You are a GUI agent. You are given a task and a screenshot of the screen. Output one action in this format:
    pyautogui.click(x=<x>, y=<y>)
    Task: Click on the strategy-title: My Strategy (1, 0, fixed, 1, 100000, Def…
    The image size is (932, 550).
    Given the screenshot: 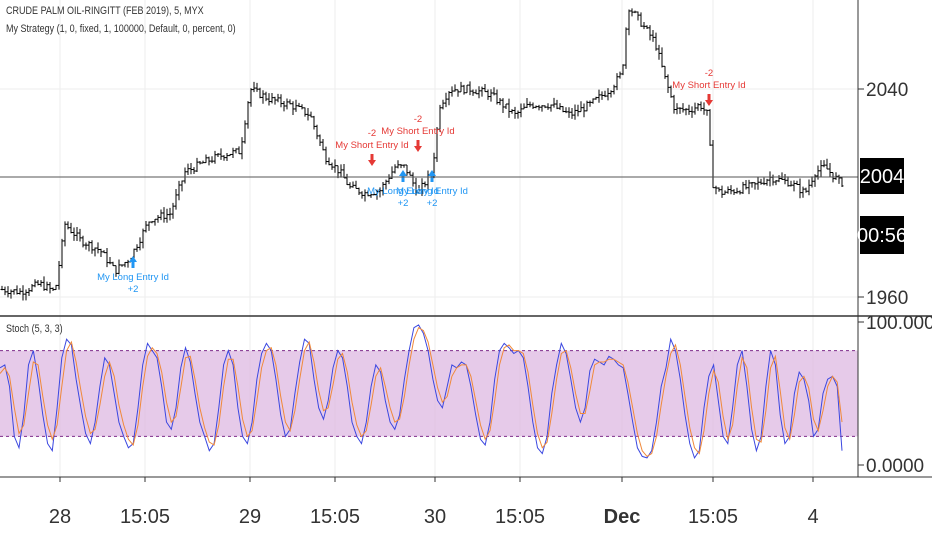 What is the action you would take?
    pyautogui.click(x=121, y=29)
    